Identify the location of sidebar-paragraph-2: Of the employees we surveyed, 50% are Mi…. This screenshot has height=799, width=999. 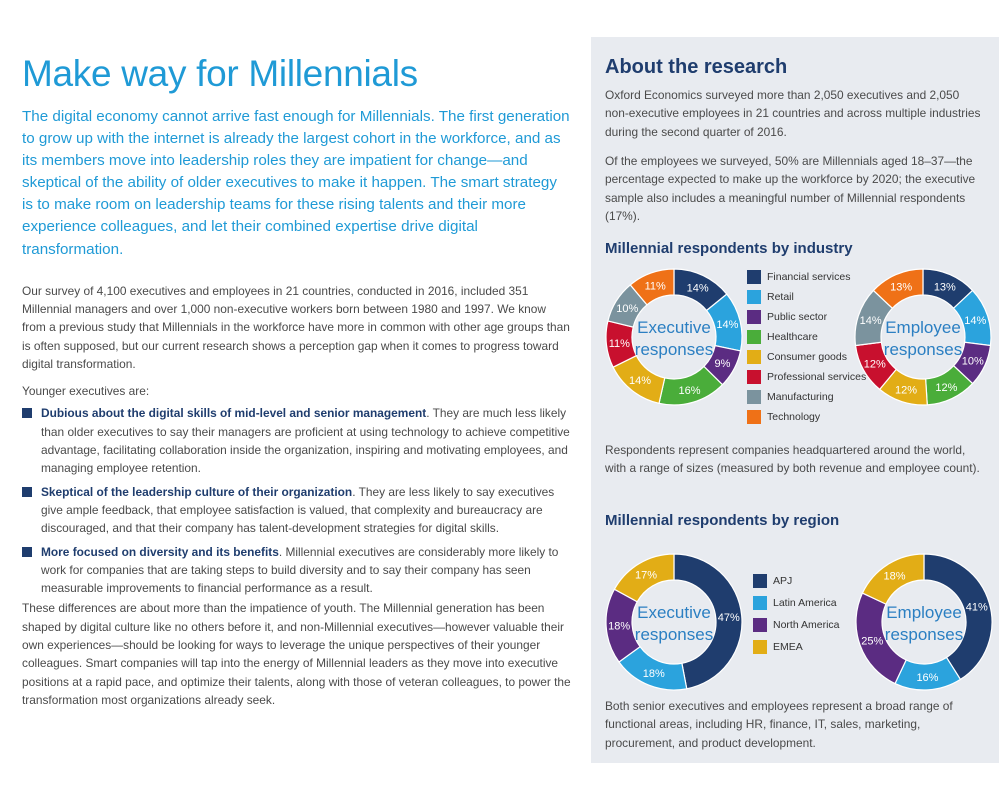
(790, 188).